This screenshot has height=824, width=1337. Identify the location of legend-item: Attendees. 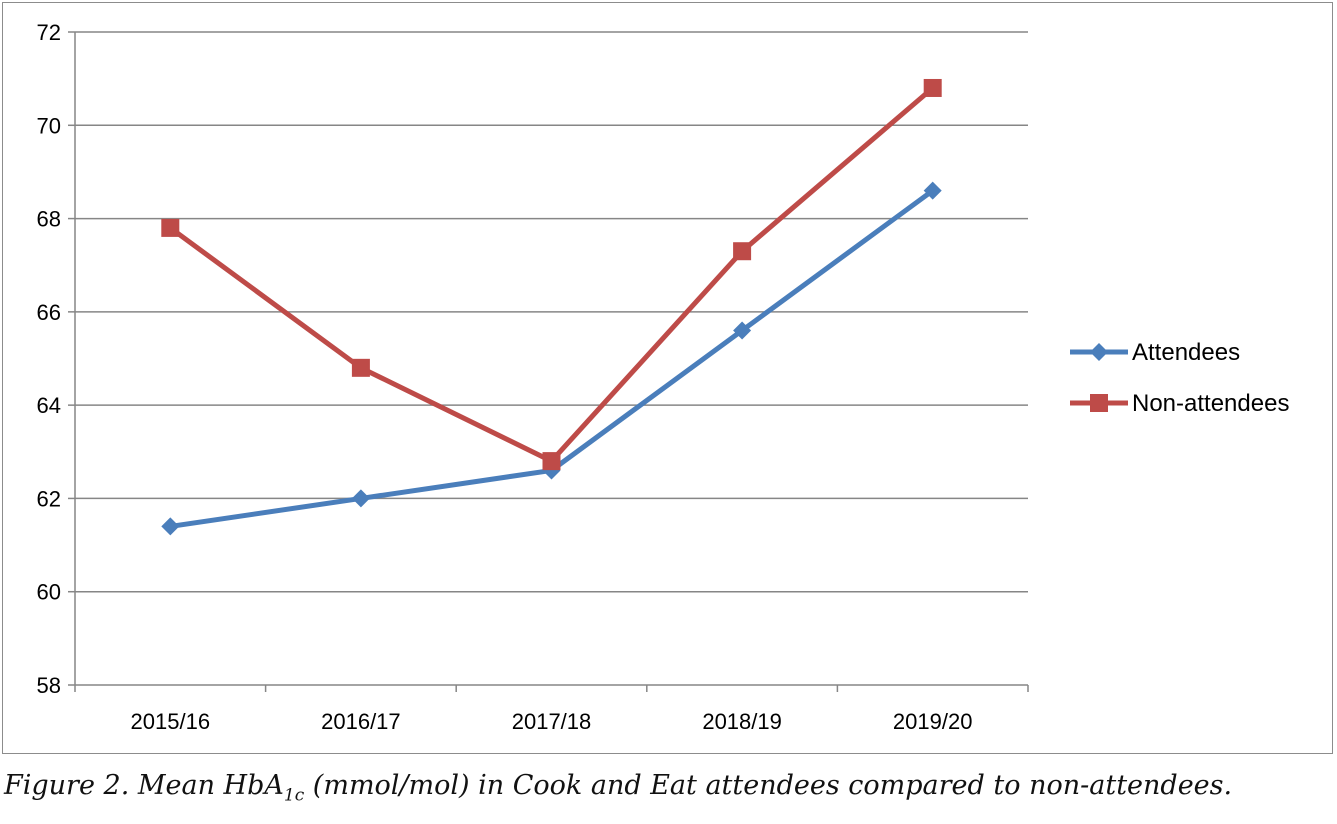
(1155, 352).